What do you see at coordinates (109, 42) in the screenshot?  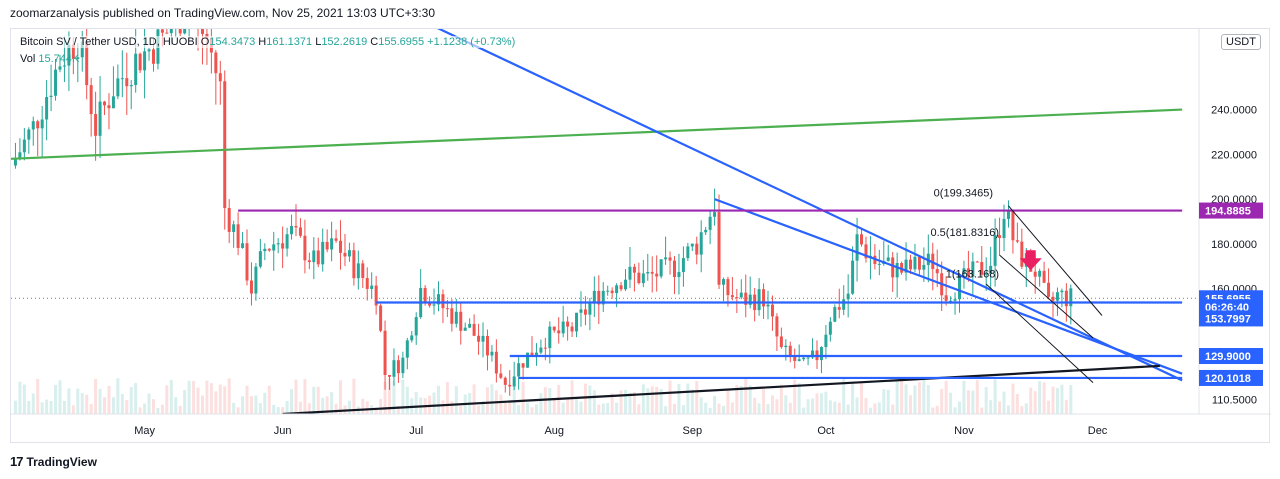 I see `symbol-name: Bitcoin SV / Tether USD, 1D, HUOBI` at bounding box center [109, 42].